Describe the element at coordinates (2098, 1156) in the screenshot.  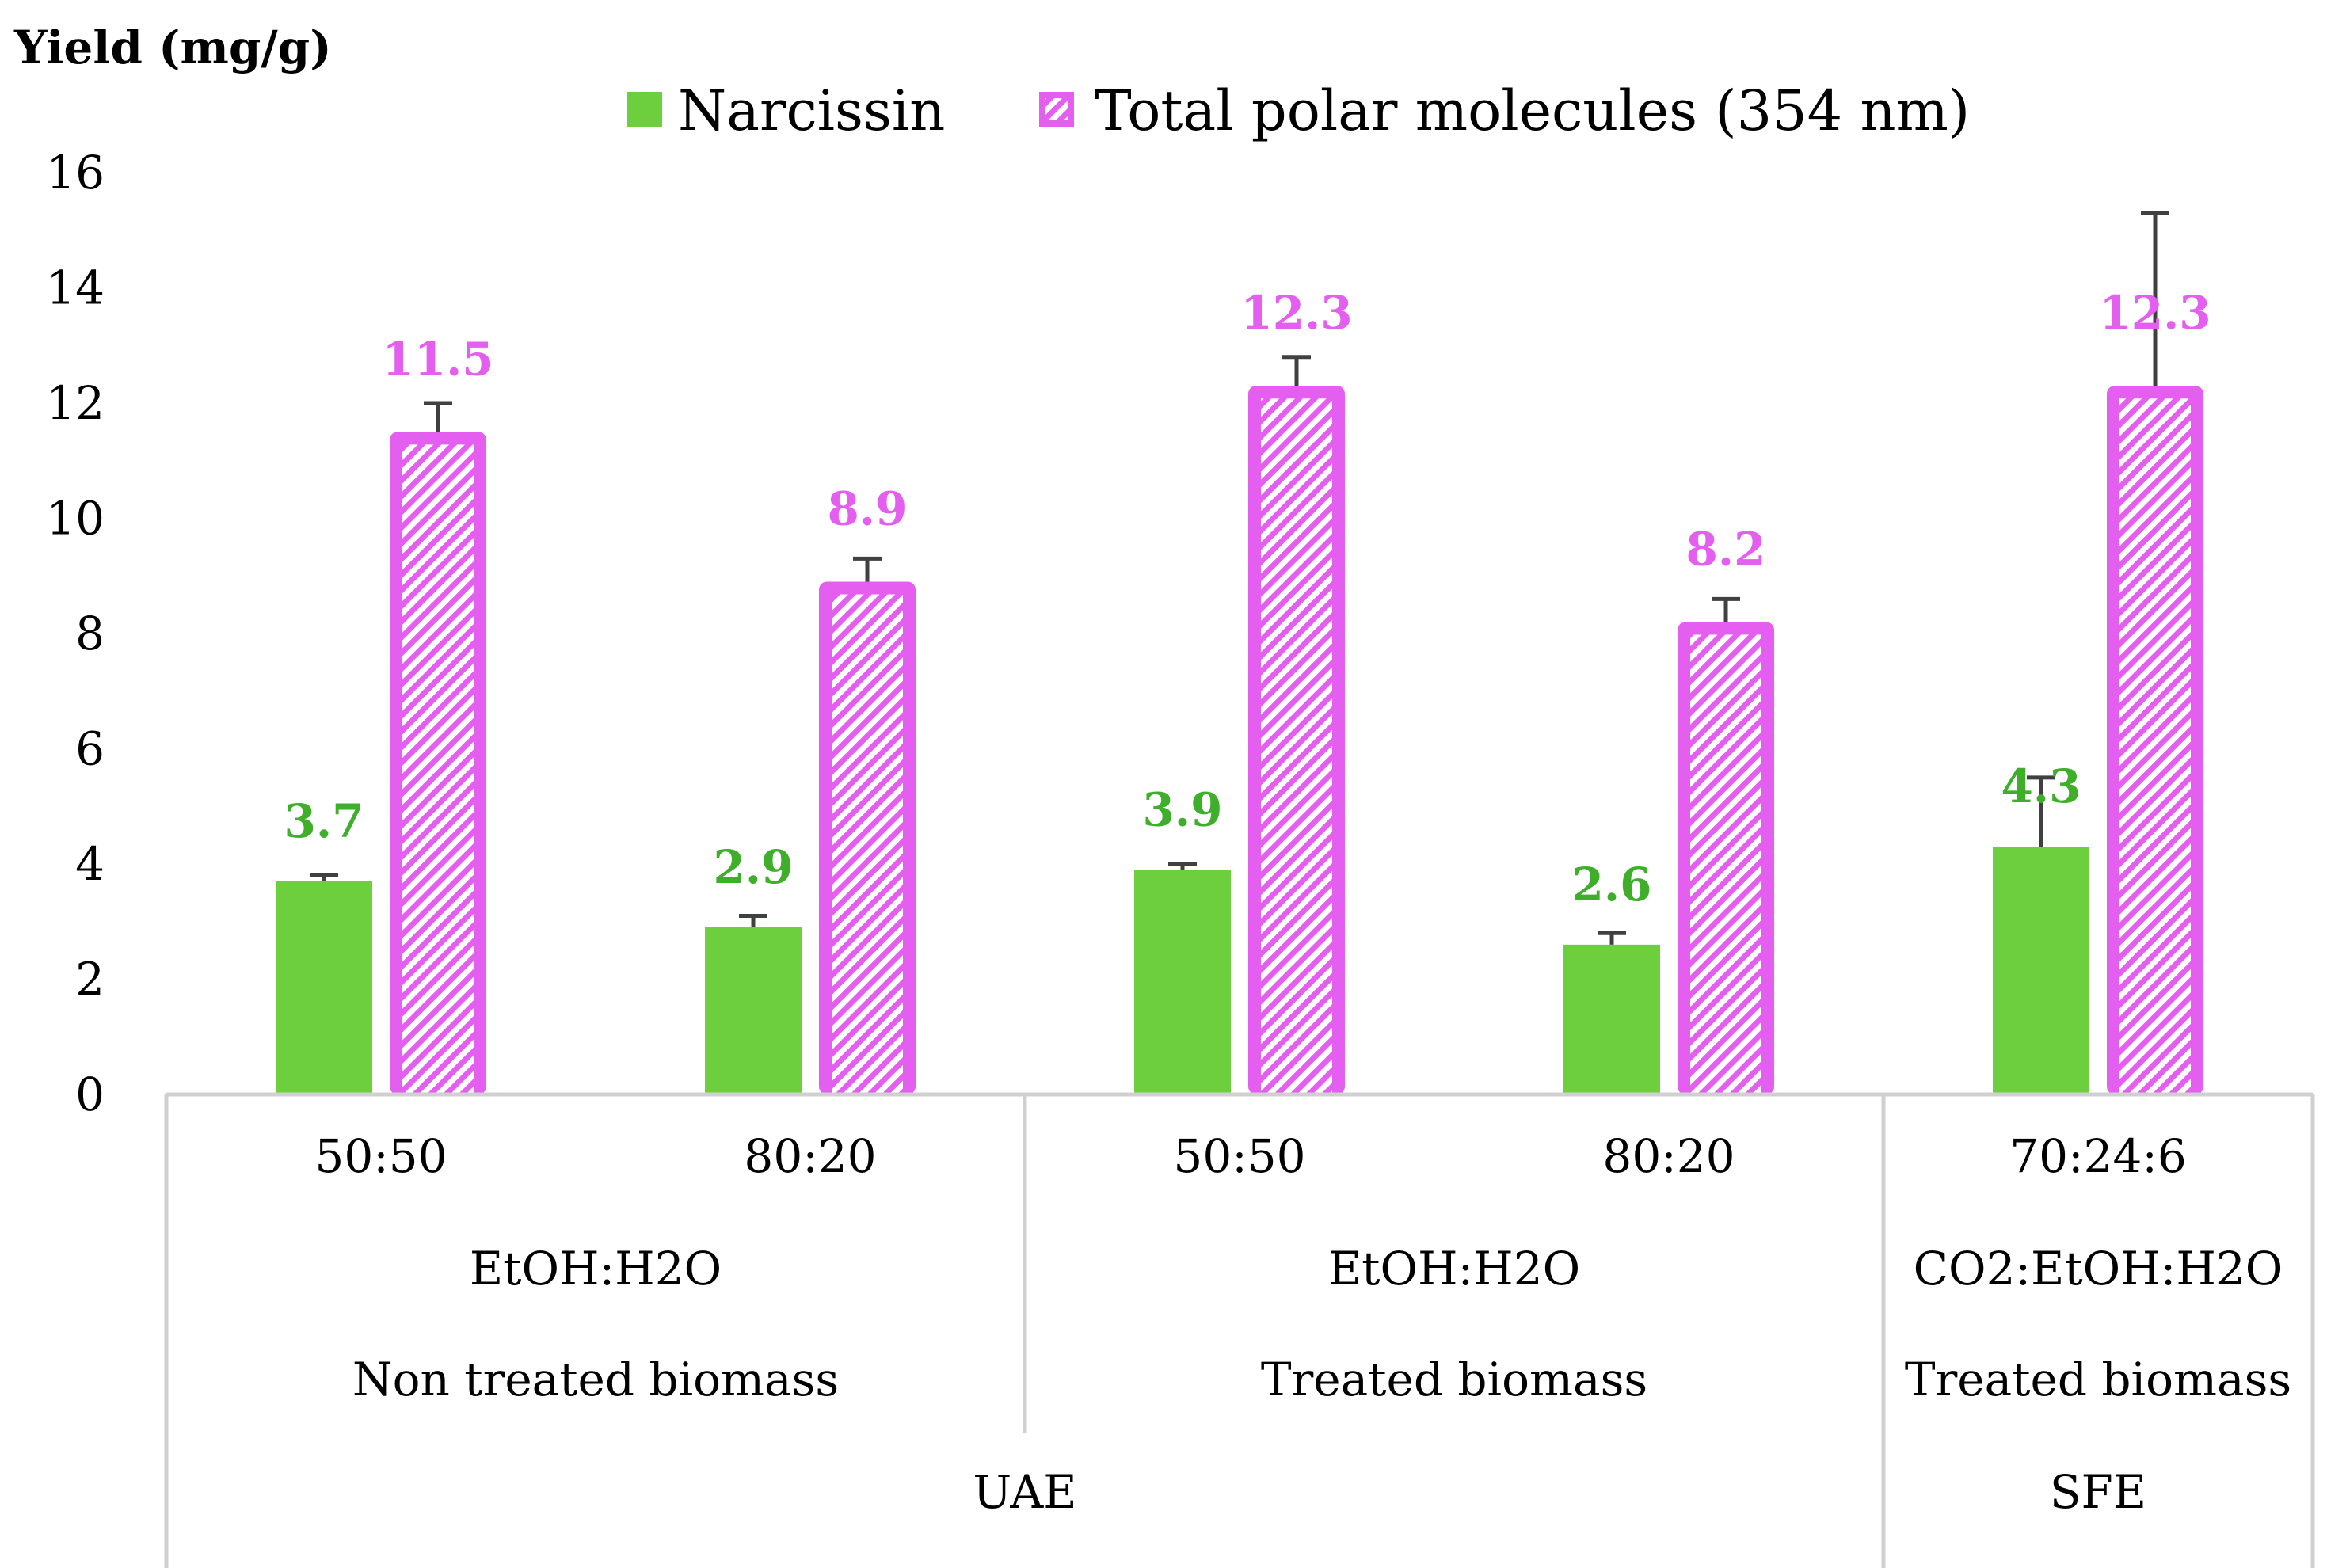
I see `x-category-label: 70:24:6` at that location.